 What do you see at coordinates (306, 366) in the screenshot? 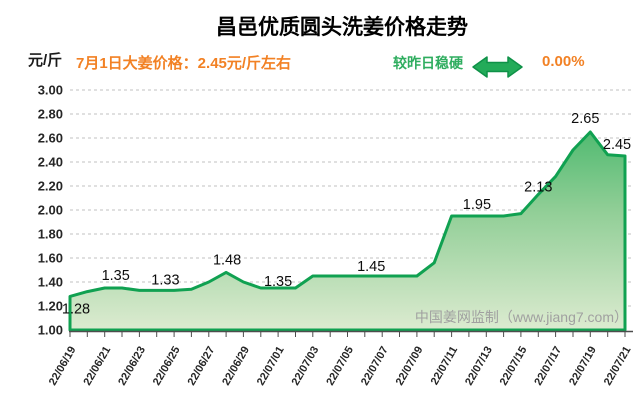
I see `x-tick-label: 22/07/03` at bounding box center [306, 366].